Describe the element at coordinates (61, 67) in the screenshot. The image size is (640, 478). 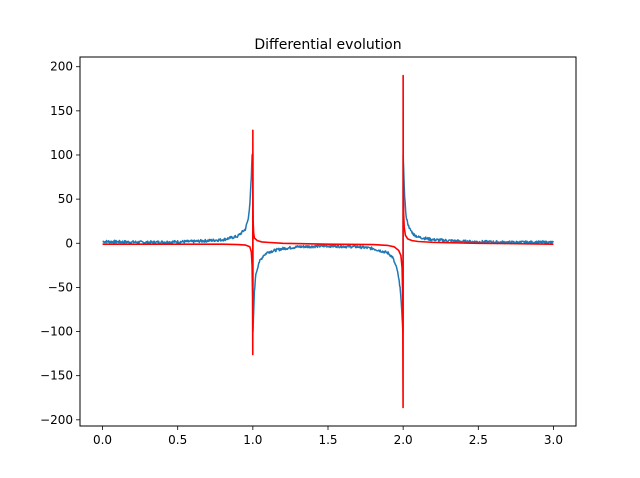
I see `y-tick-label: 200` at that location.